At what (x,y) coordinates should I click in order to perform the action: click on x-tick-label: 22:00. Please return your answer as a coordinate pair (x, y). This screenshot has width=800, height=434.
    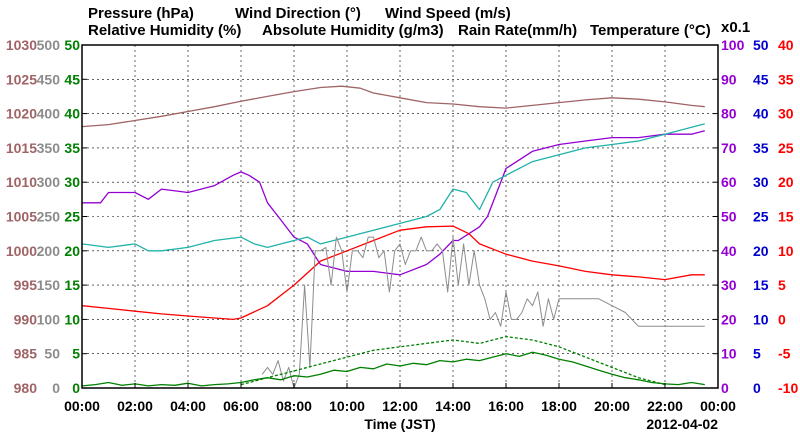
    Looking at the image, I should click on (665, 406).